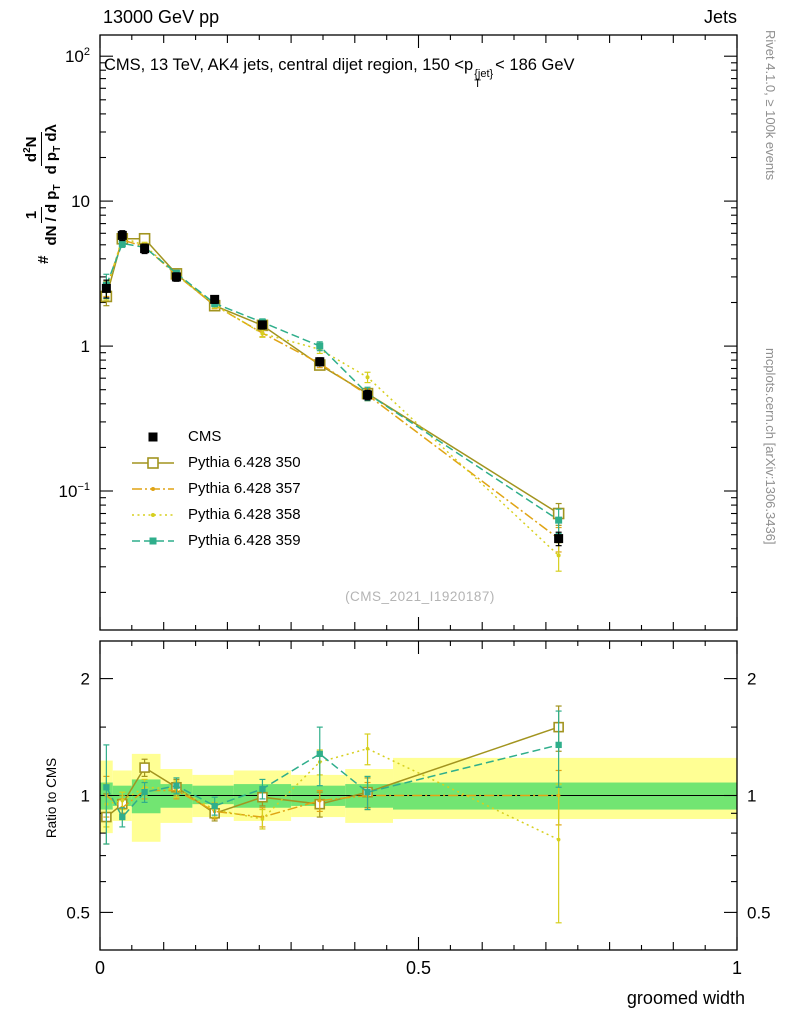 This screenshot has height=1024, width=786. I want to click on ratio-y-tick-label-left: 1, so click(85, 796).